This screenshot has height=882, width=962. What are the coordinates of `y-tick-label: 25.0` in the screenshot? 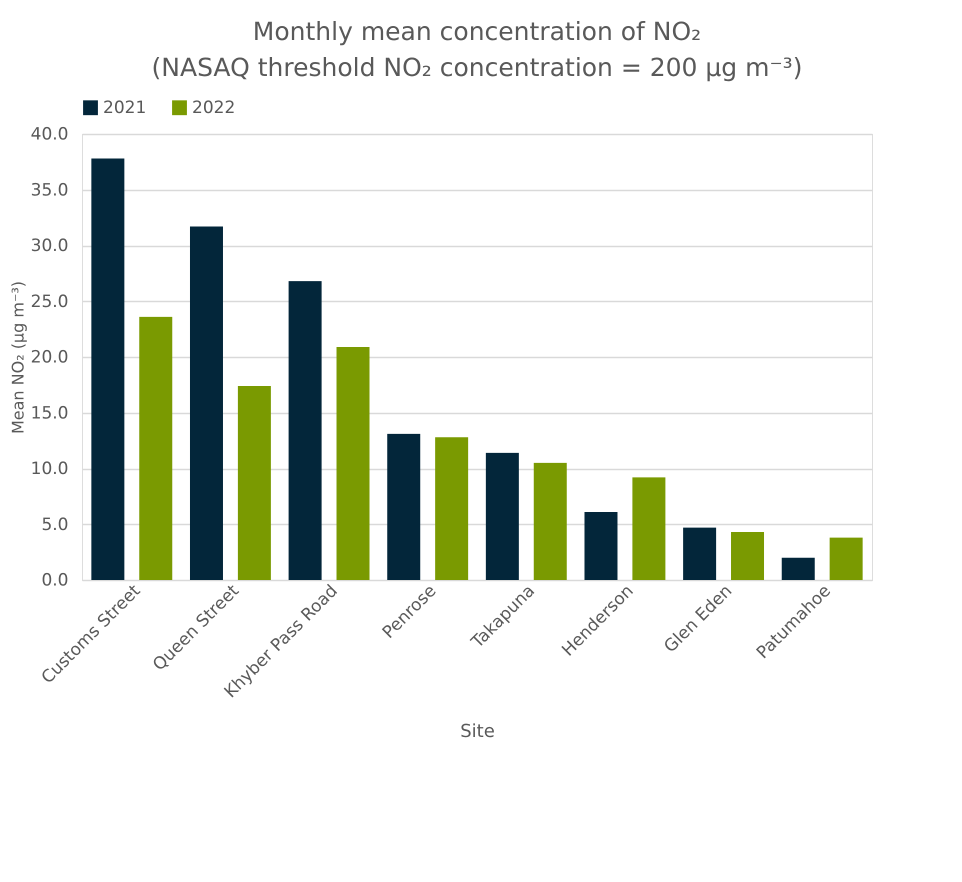 It's located at (49, 302).